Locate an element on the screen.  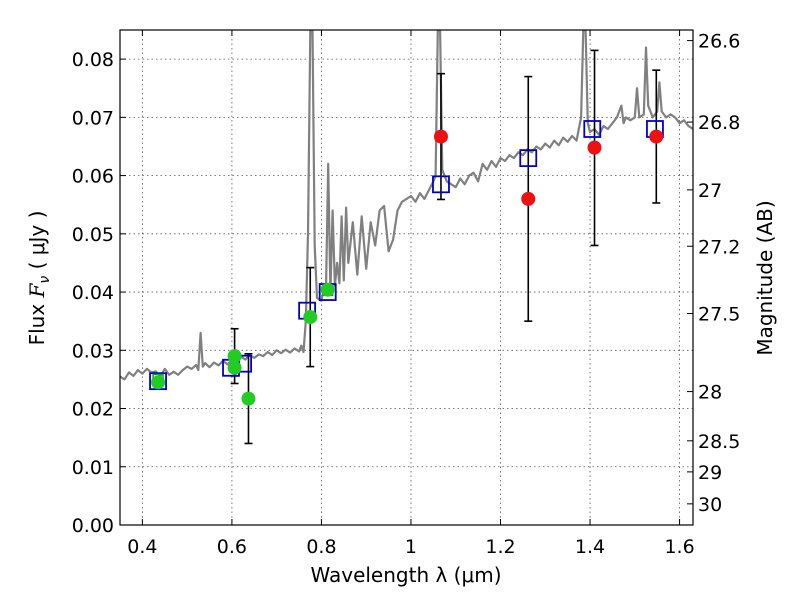
y-axis-label-subscript: ν is located at coordinates (45, 280).